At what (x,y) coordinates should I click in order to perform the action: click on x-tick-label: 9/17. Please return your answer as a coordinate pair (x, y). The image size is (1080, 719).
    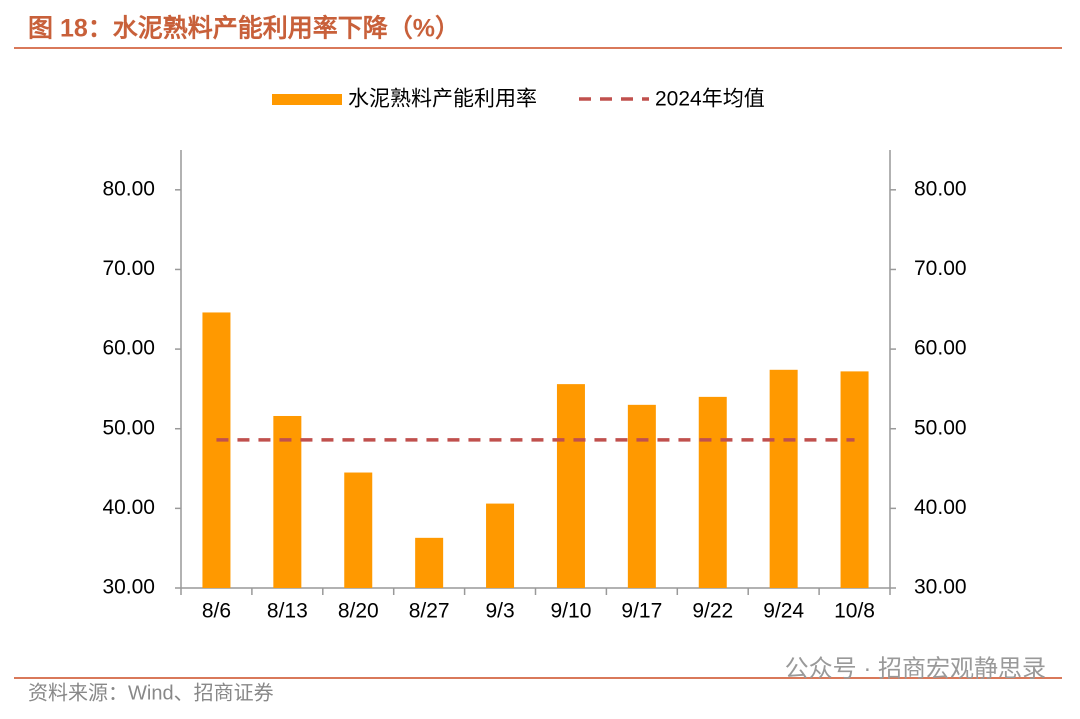
    Looking at the image, I should click on (641, 611).